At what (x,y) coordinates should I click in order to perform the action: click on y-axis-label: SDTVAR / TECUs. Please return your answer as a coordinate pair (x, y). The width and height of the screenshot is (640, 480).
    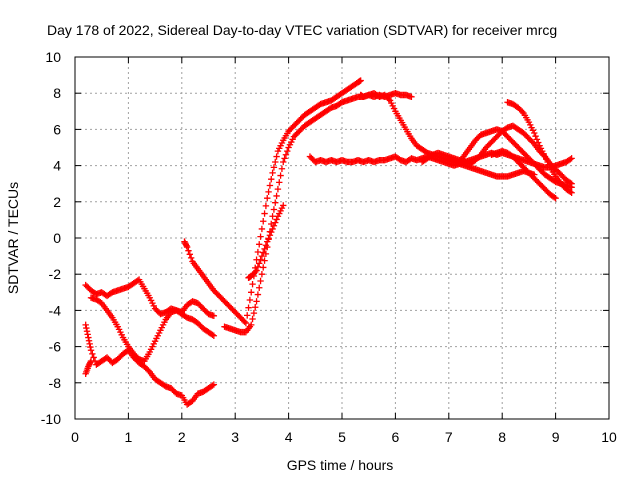
    Looking at the image, I should click on (13, 238).